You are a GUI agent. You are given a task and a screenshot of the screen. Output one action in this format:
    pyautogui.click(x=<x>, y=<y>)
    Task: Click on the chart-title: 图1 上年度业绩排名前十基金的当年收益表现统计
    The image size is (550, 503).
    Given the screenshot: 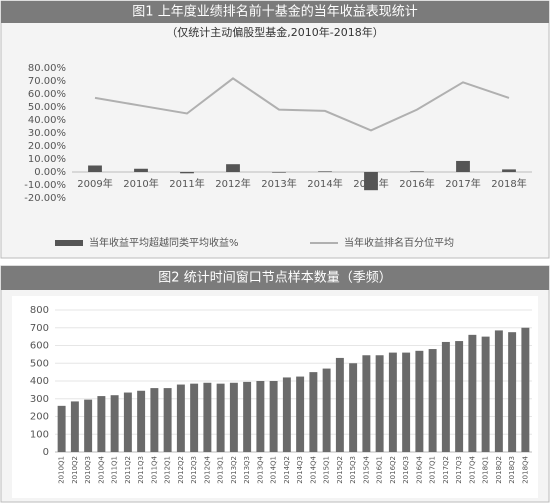 What is the action you would take?
    pyautogui.click(x=274, y=12)
    